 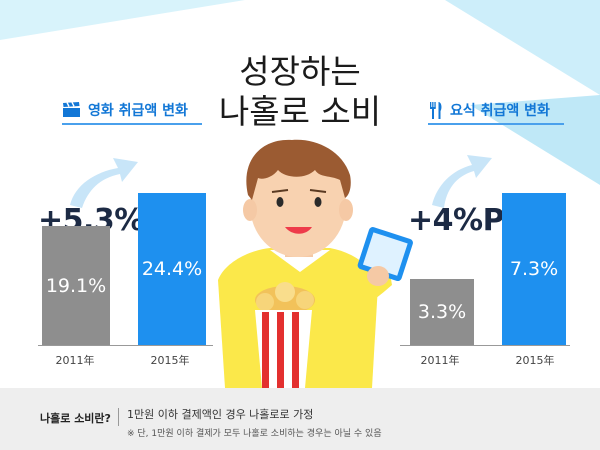 I want to click on movie-bar-2011: 19.1%, so click(x=76, y=285).